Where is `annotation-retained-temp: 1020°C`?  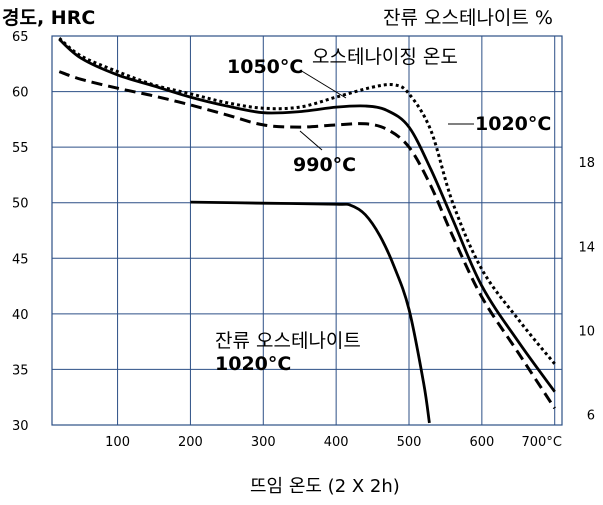 annotation-retained-temp: 1020°C is located at coordinates (253, 364).